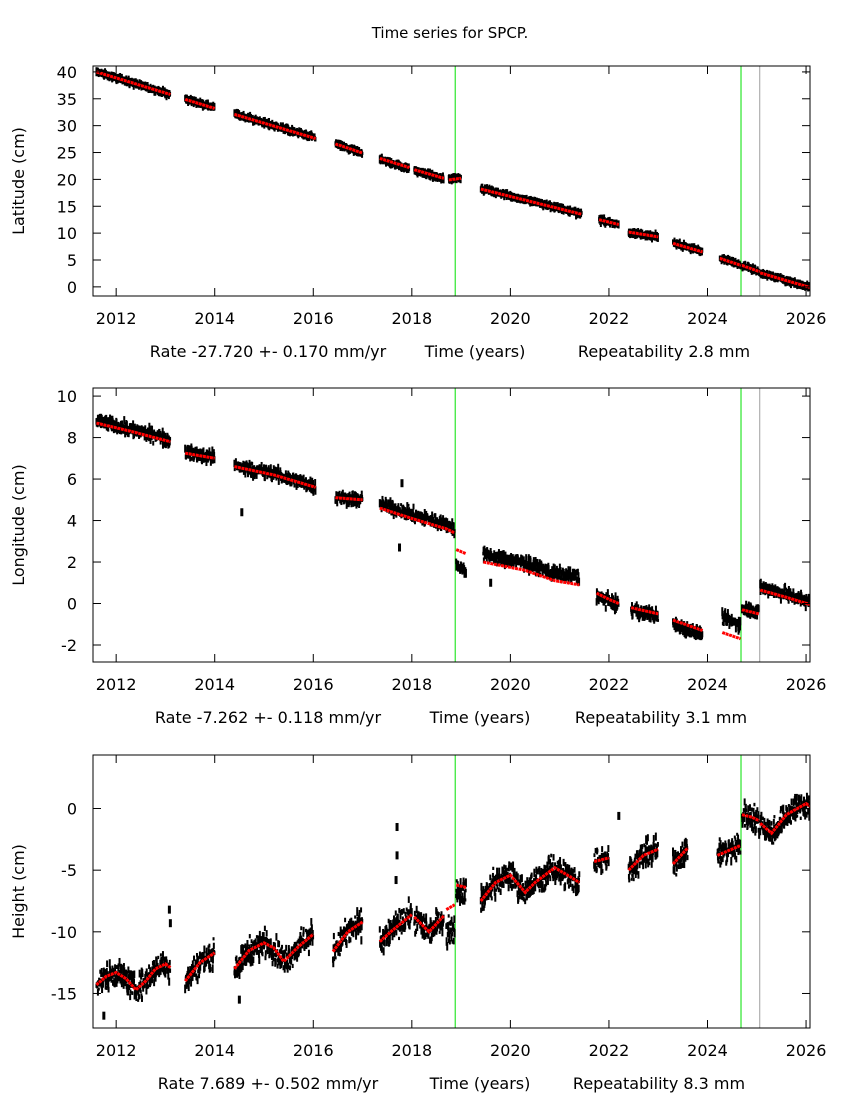 This screenshot has width=850, height=1100. What do you see at coordinates (806, 318) in the screenshot?
I see `x-tick-label: 2026` at bounding box center [806, 318].